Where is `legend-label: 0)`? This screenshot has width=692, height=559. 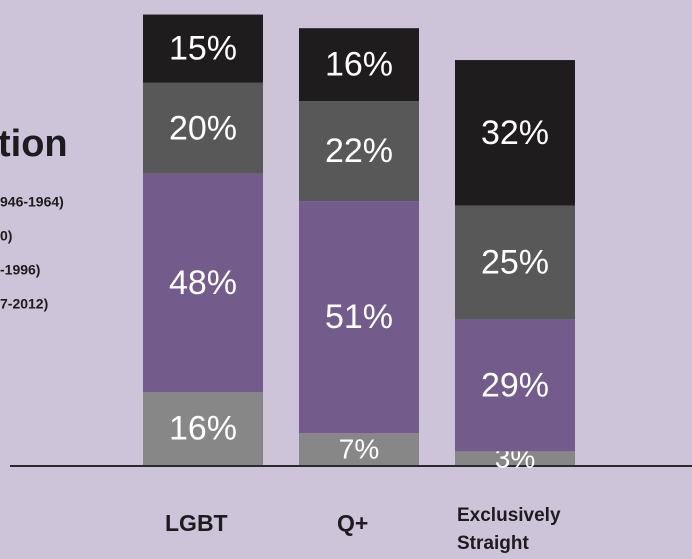
legend-label: 0) is located at coordinates (6, 236).